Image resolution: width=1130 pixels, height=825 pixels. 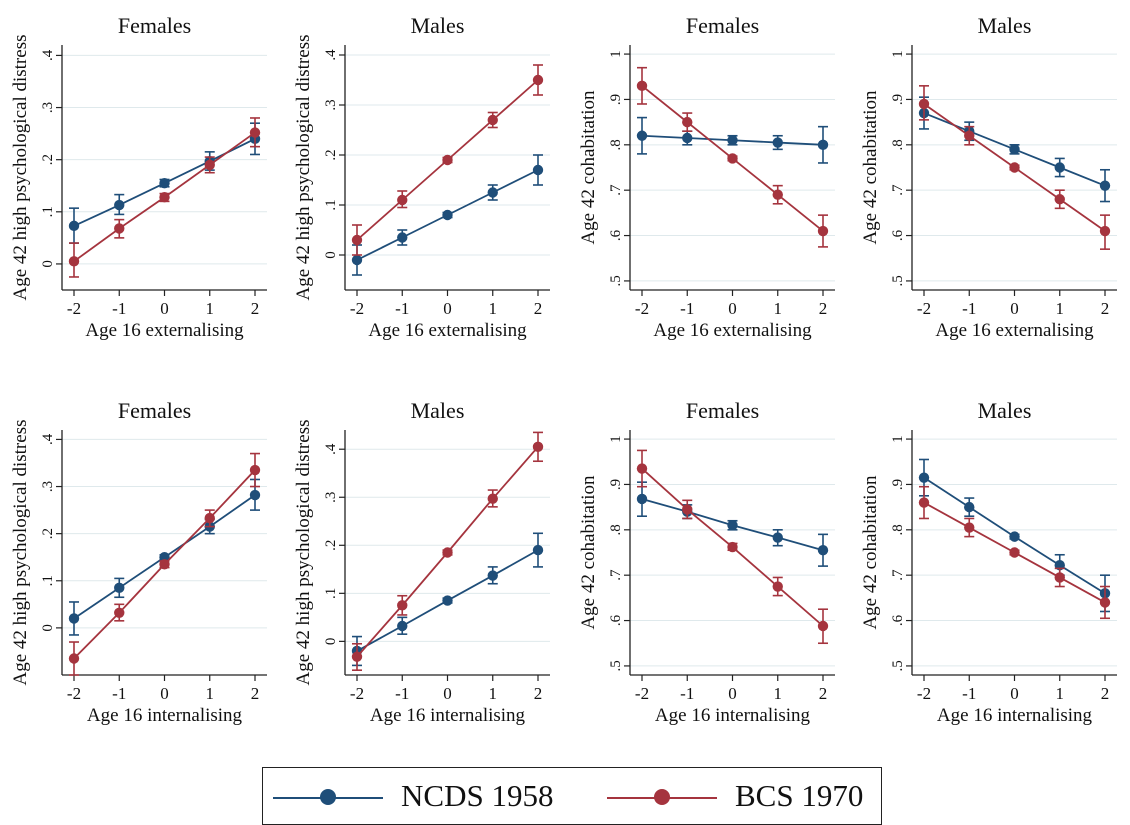 What do you see at coordinates (74, 693) in the screenshot?
I see `panel-5-x-tick-label-0: -2` at bounding box center [74, 693].